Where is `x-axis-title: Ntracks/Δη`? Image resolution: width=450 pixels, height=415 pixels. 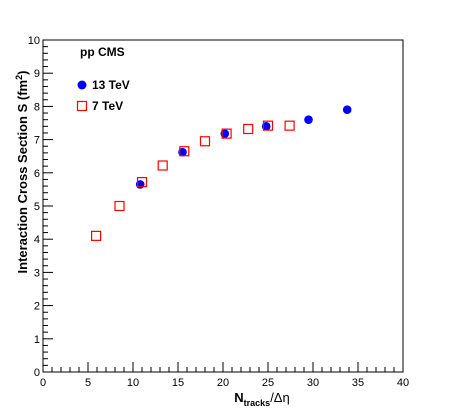
x-axis-title: Ntracks/Δη is located at coordinates (261, 399).